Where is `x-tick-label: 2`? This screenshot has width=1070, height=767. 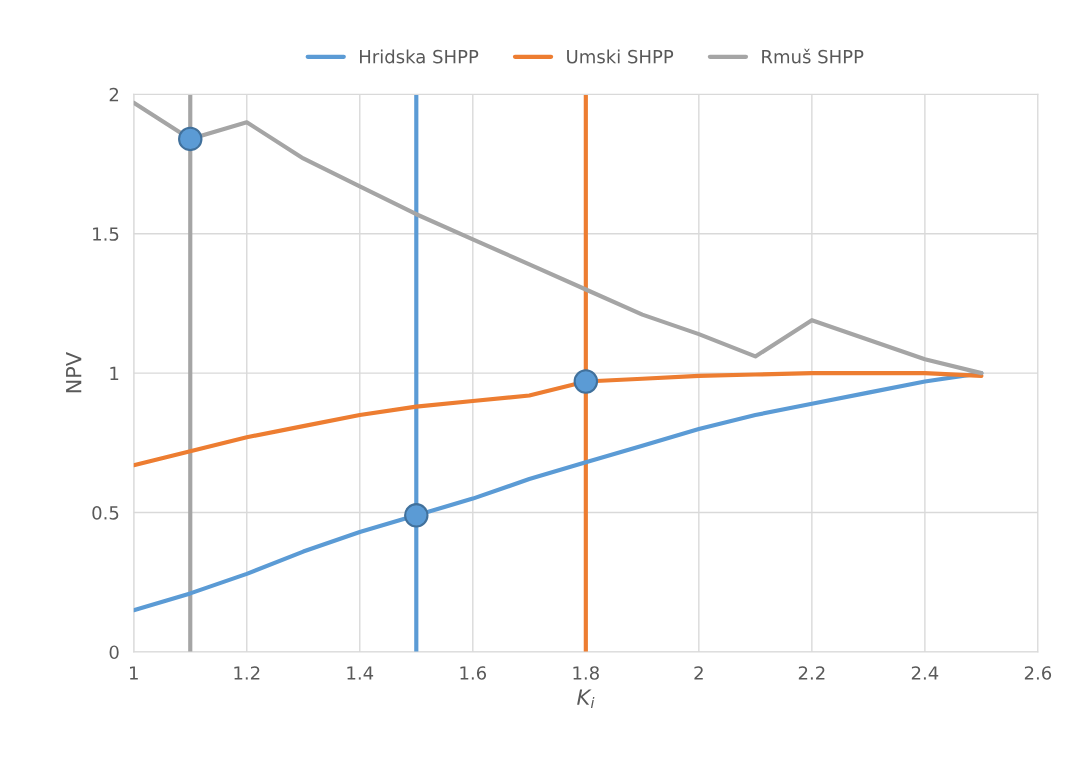
x-tick-label: 2 is located at coordinates (698, 673).